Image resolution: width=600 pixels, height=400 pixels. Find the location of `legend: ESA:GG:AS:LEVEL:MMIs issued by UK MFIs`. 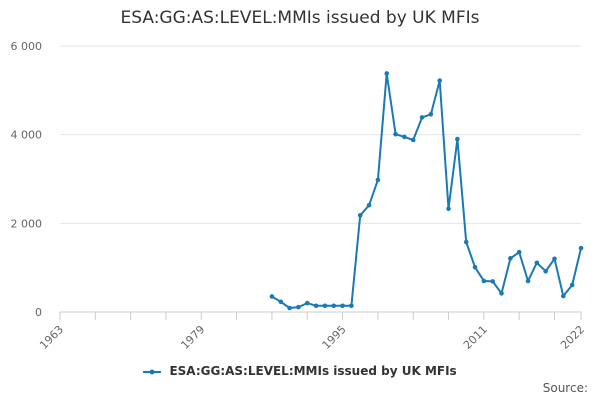

legend: ESA:GG:AS:LEVEL:MMIs issued by UK MFIs is located at coordinates (300, 371).